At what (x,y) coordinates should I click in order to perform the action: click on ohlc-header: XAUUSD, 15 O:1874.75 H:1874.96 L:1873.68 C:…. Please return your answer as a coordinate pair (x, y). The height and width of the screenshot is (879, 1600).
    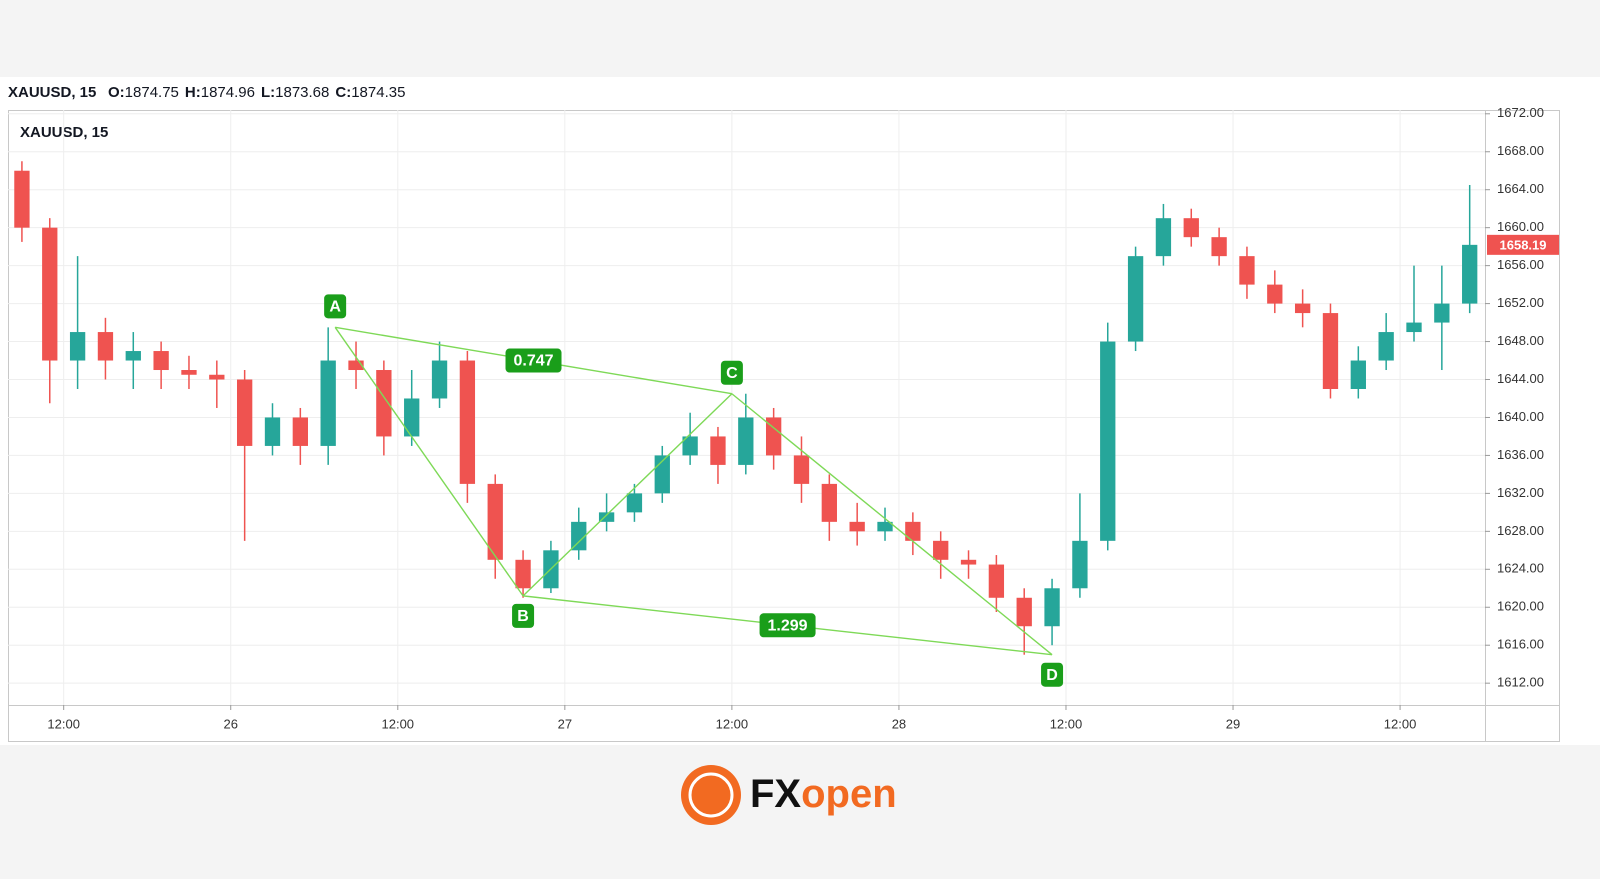
    Looking at the image, I should click on (206, 92).